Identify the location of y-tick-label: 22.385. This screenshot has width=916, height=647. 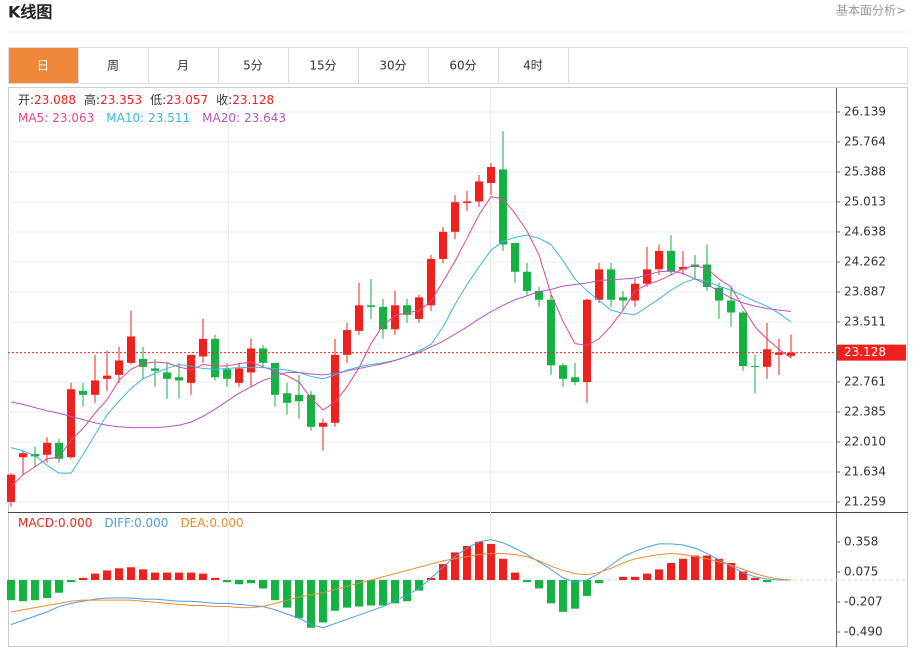
(865, 412).